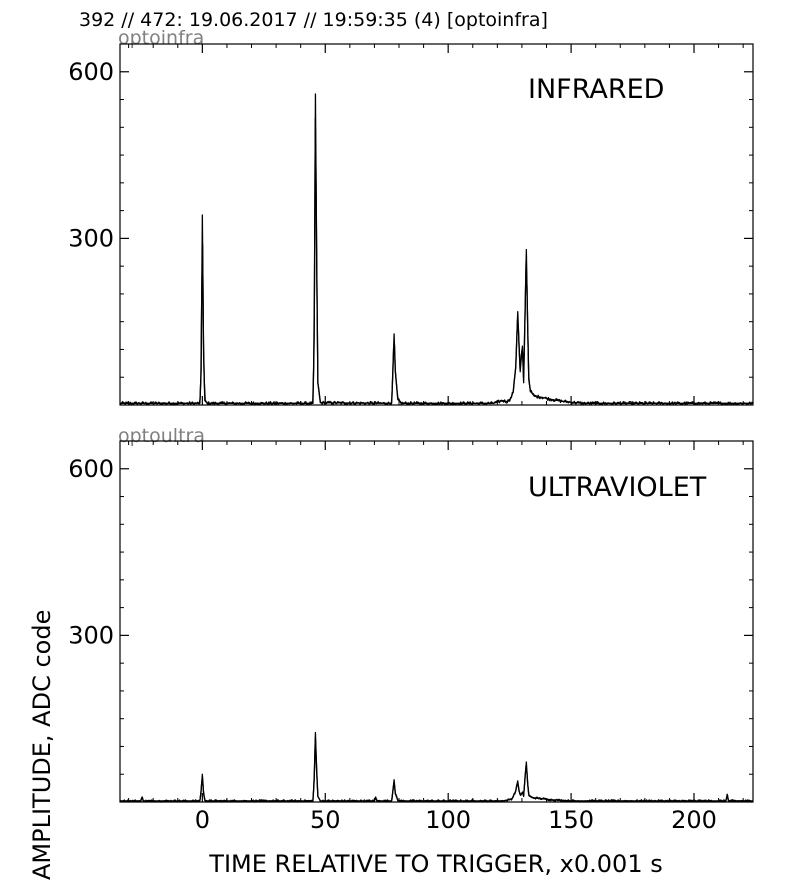 This screenshot has width=792, height=882. Describe the element at coordinates (42, 745) in the screenshot. I see `y-axis-label: AMPLITUDE, ADC code` at that location.